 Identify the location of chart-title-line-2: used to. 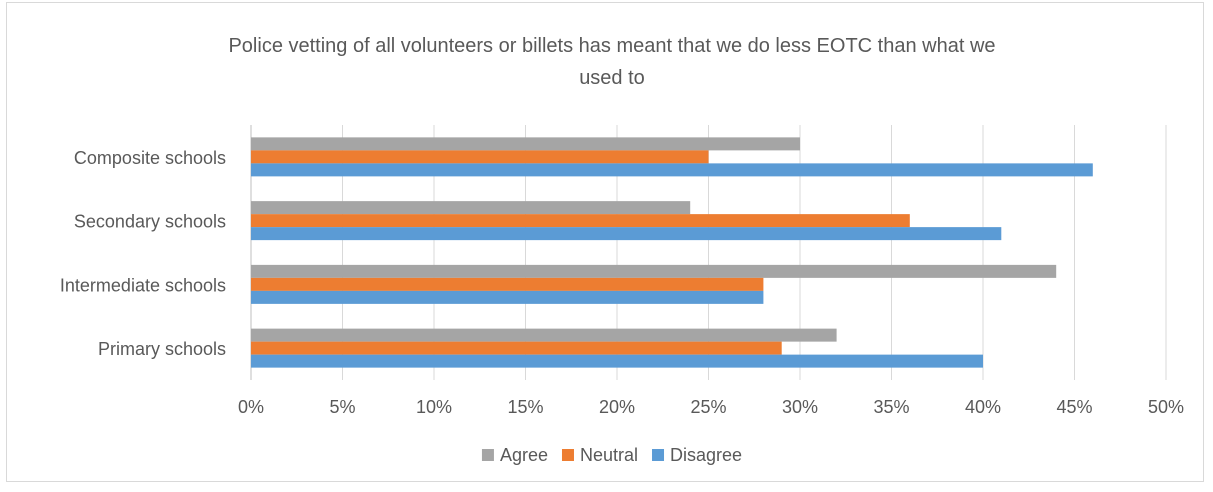
(612, 78).